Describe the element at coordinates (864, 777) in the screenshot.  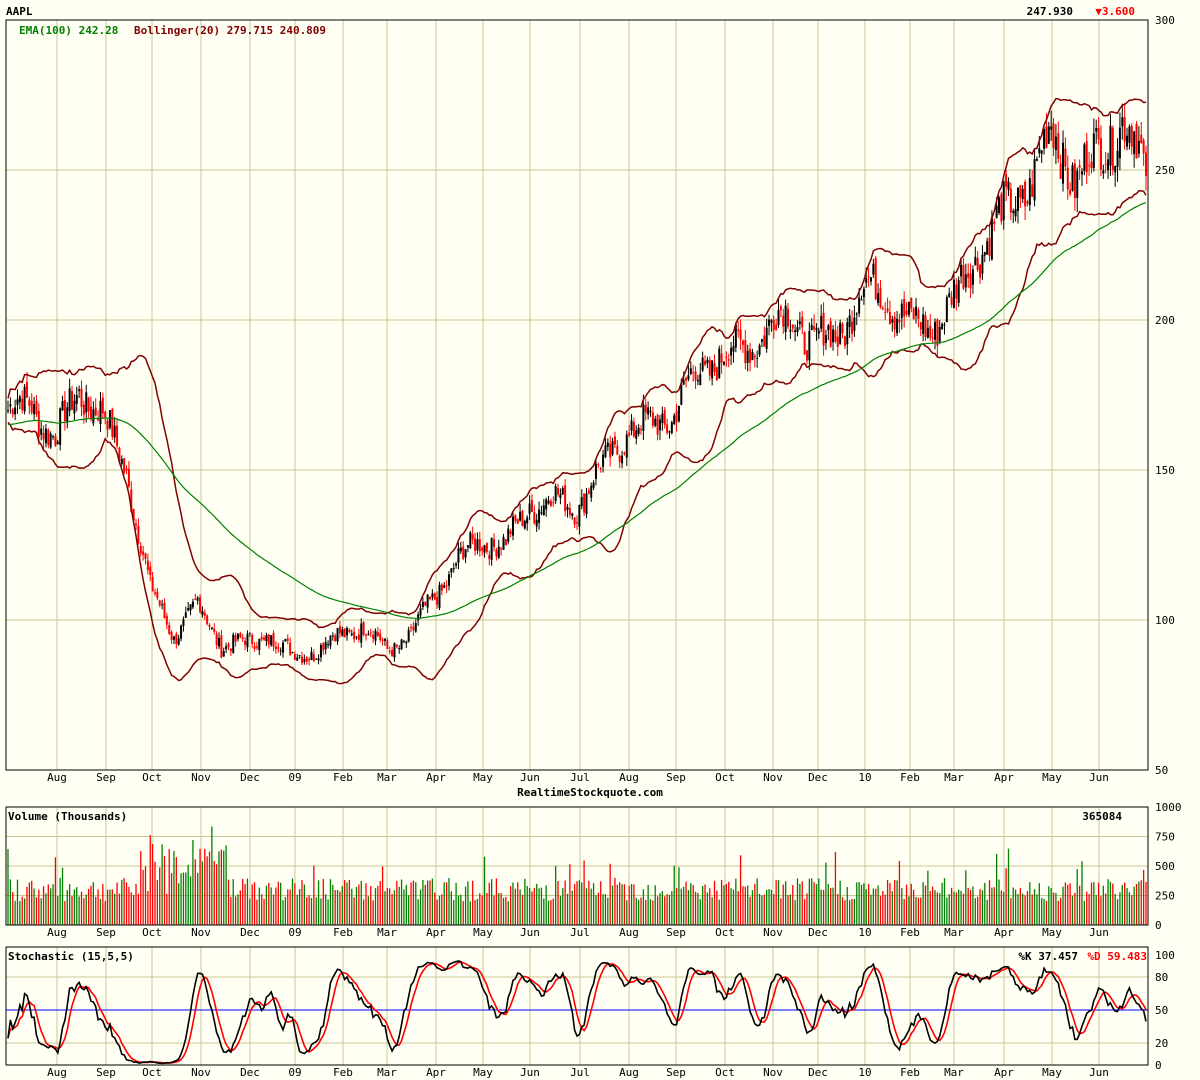
I see `month-tick-label: 10` at that location.